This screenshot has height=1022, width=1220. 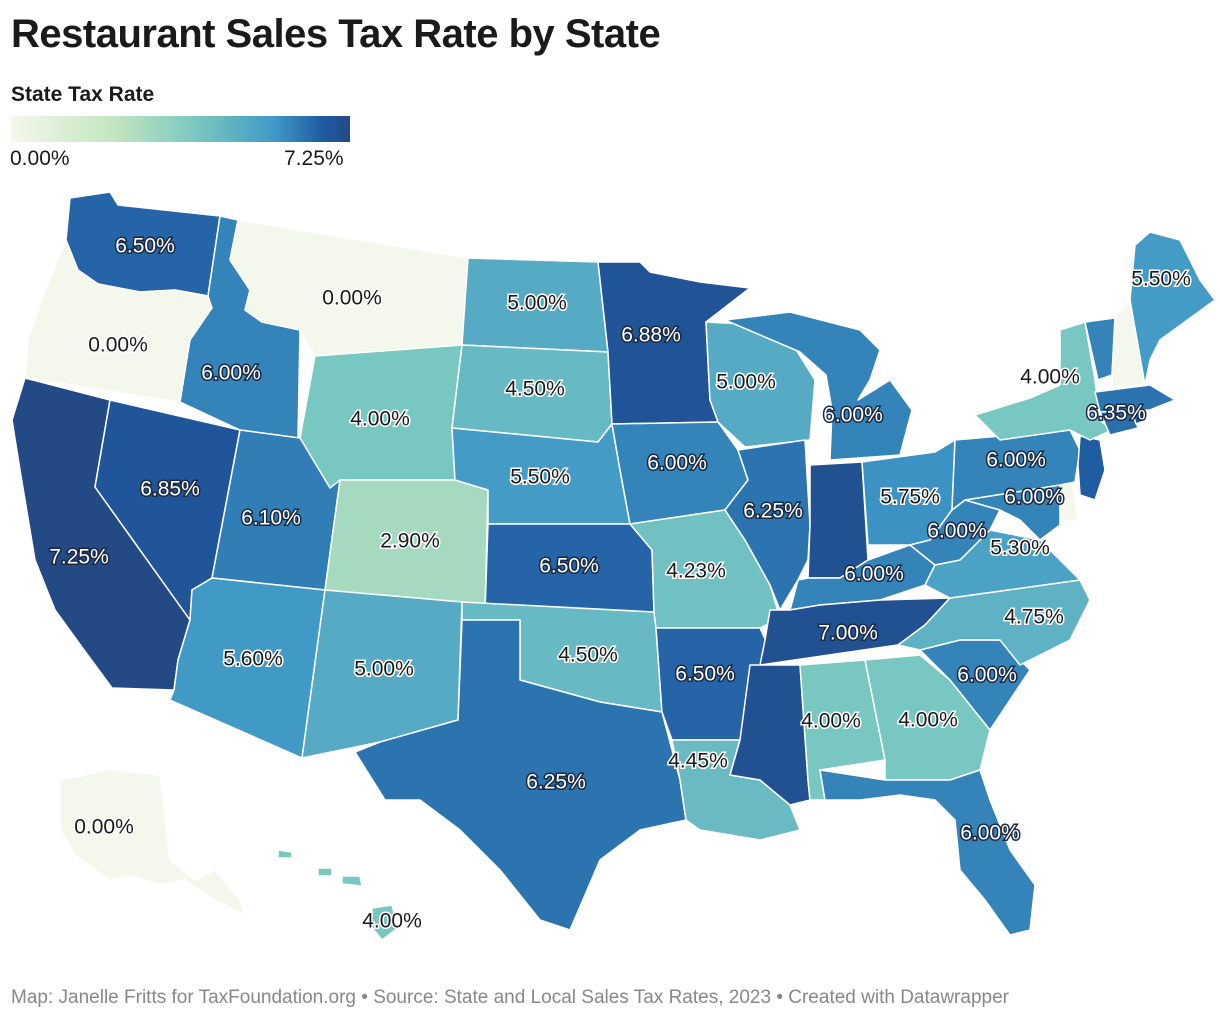 I want to click on state-in, so click(x=838, y=520).